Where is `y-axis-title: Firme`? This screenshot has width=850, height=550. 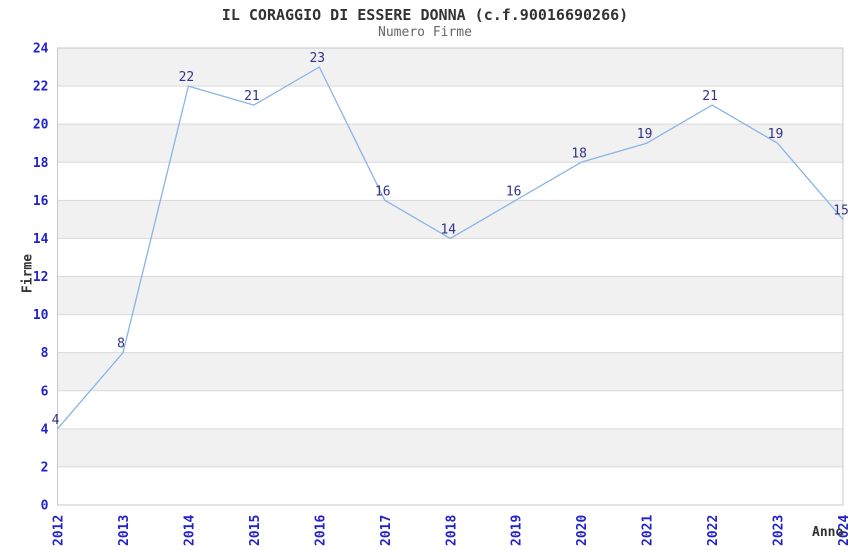
y-axis-title: Firme is located at coordinates (28, 273).